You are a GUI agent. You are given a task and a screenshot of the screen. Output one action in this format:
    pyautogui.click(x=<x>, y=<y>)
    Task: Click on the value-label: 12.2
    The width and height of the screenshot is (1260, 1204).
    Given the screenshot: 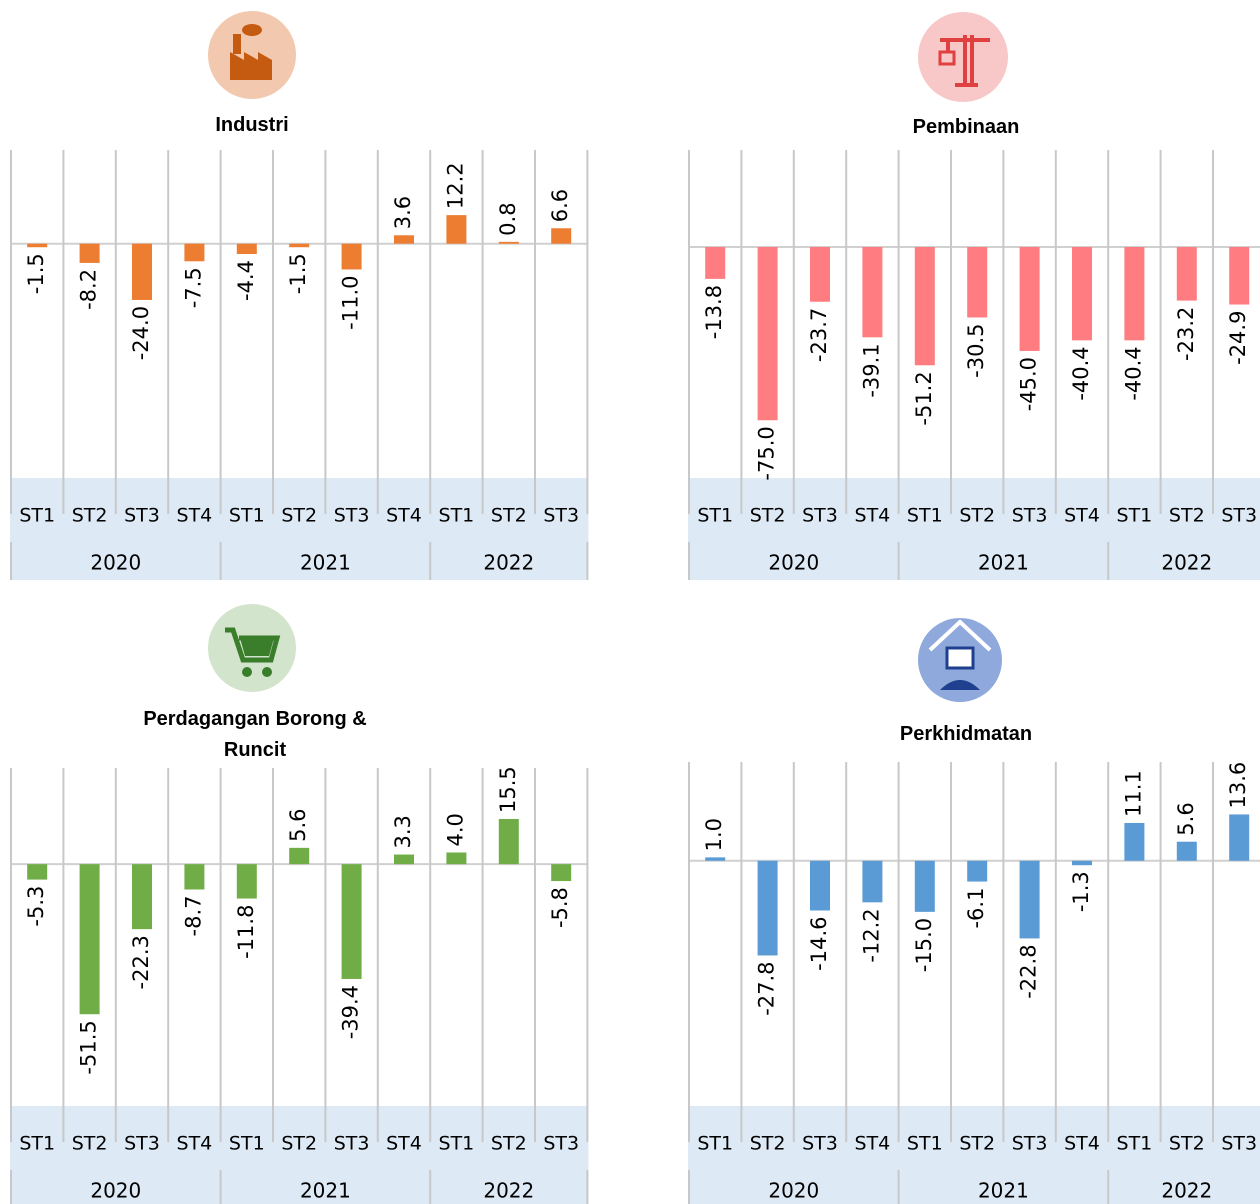 What is the action you would take?
    pyautogui.click(x=455, y=185)
    